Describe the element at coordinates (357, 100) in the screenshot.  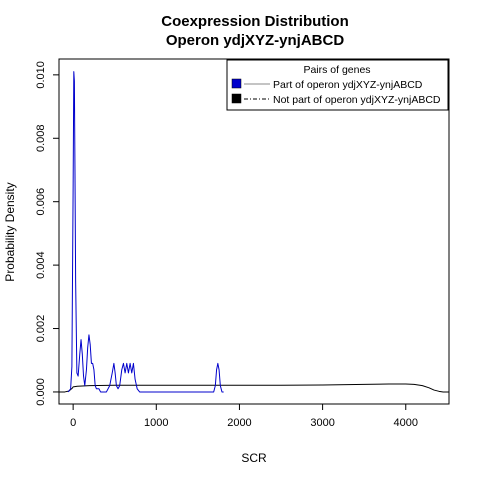
I see `legend-label-not-part-of-operon: Not part of operon ydjXYZ-ynjABCD` at that location.